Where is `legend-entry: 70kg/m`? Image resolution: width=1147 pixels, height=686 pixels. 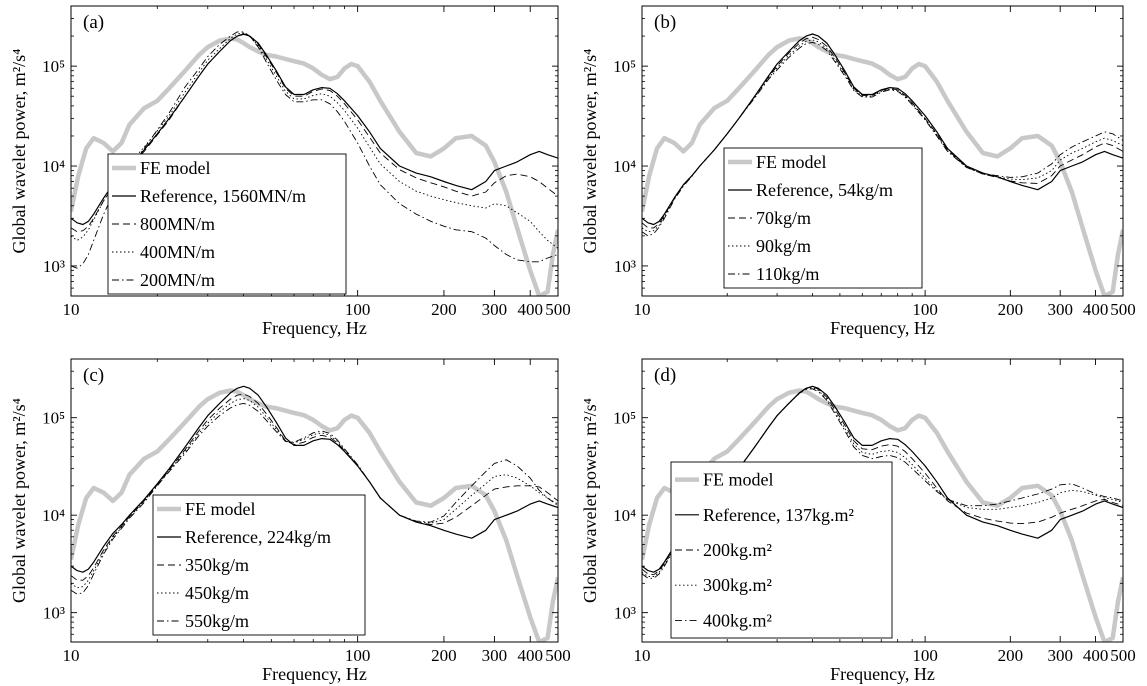 legend-entry: 70kg/m is located at coordinates (783, 218).